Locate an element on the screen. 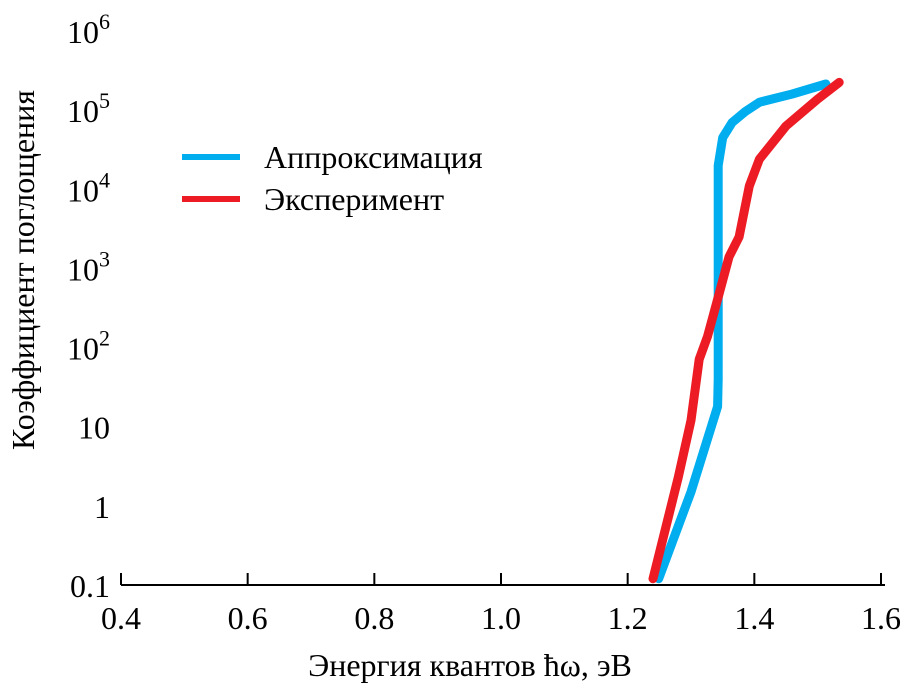 The height and width of the screenshot is (687, 908). x-tick-label: 1.4 is located at coordinates (754, 618).